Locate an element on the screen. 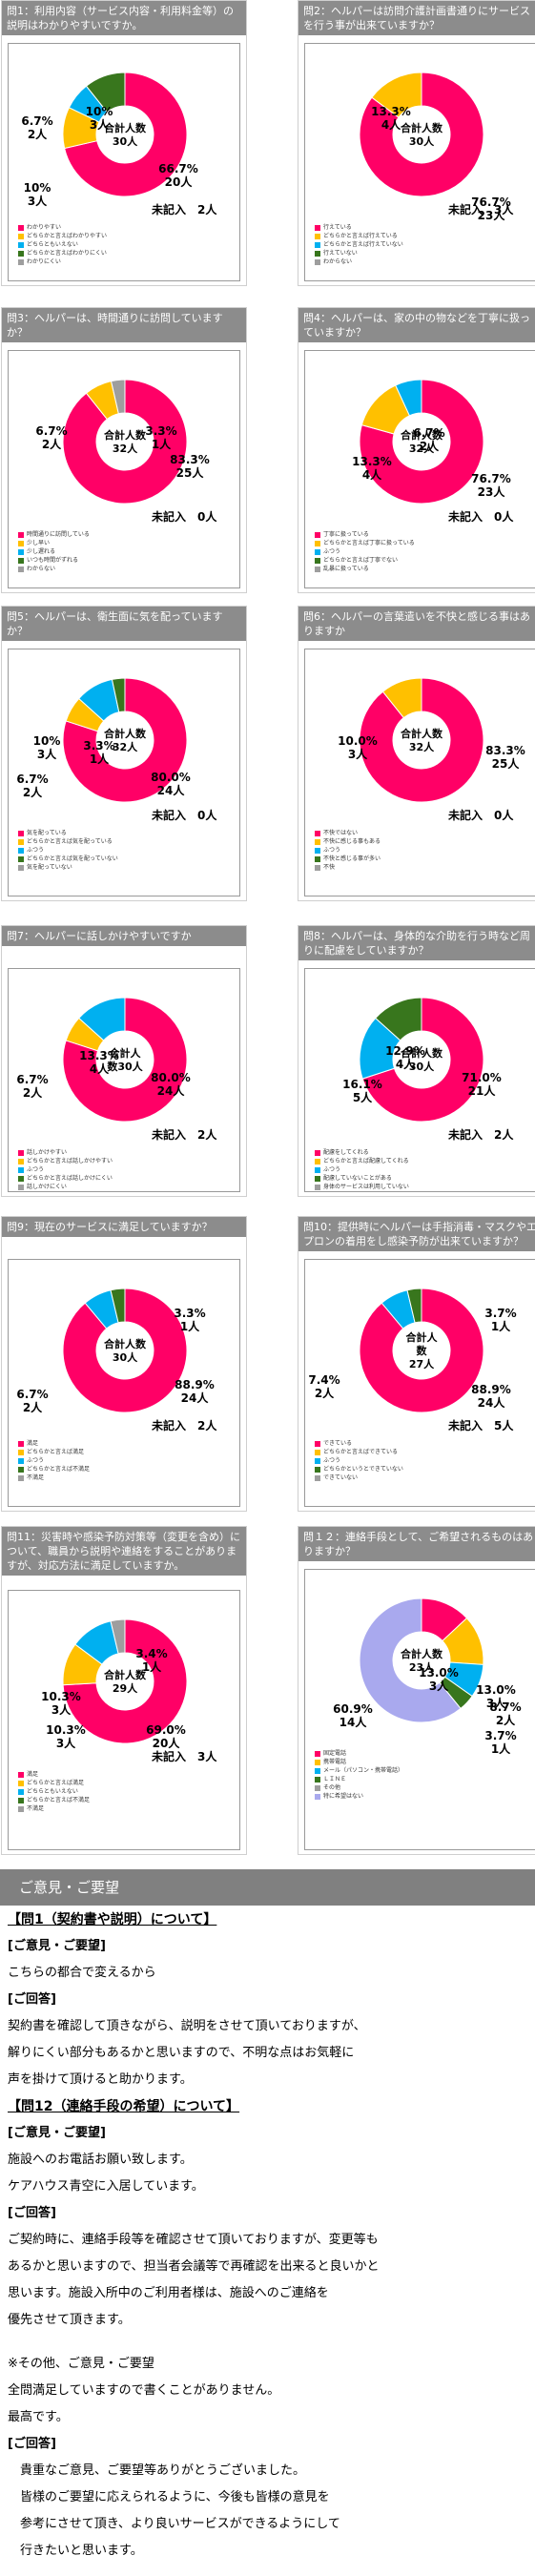  comment-subheading: [ご意見・ご要望] is located at coordinates (57, 2133).